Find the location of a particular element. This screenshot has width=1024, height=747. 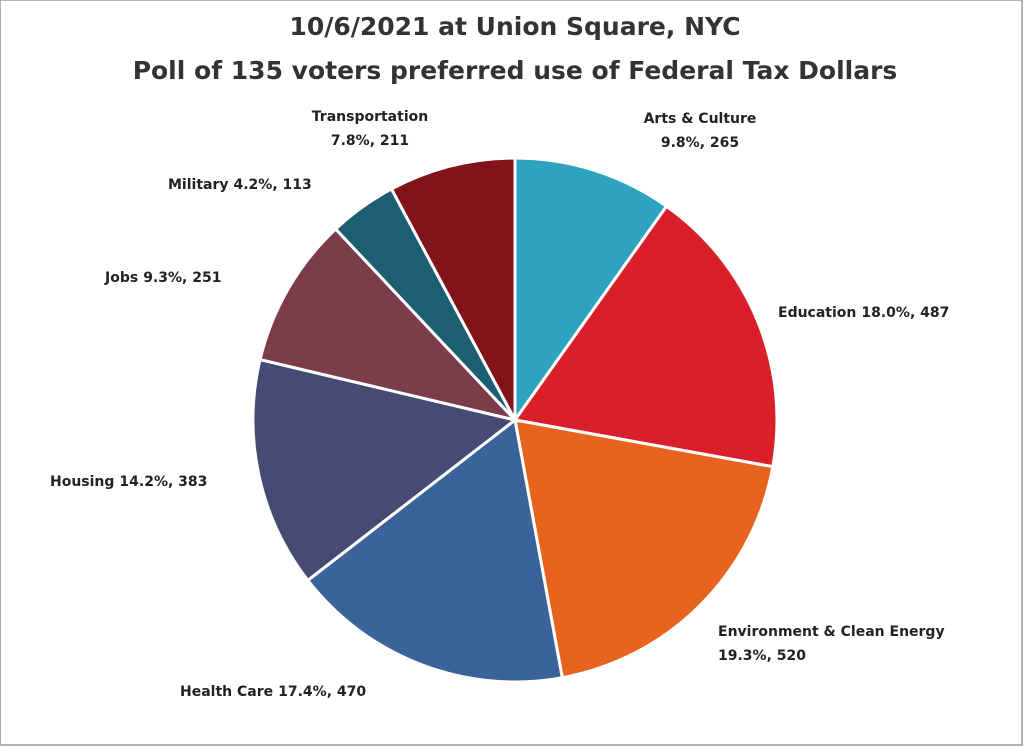

chart-title: 10/6/2021 at Union Square, NYC is located at coordinates (514, 26).